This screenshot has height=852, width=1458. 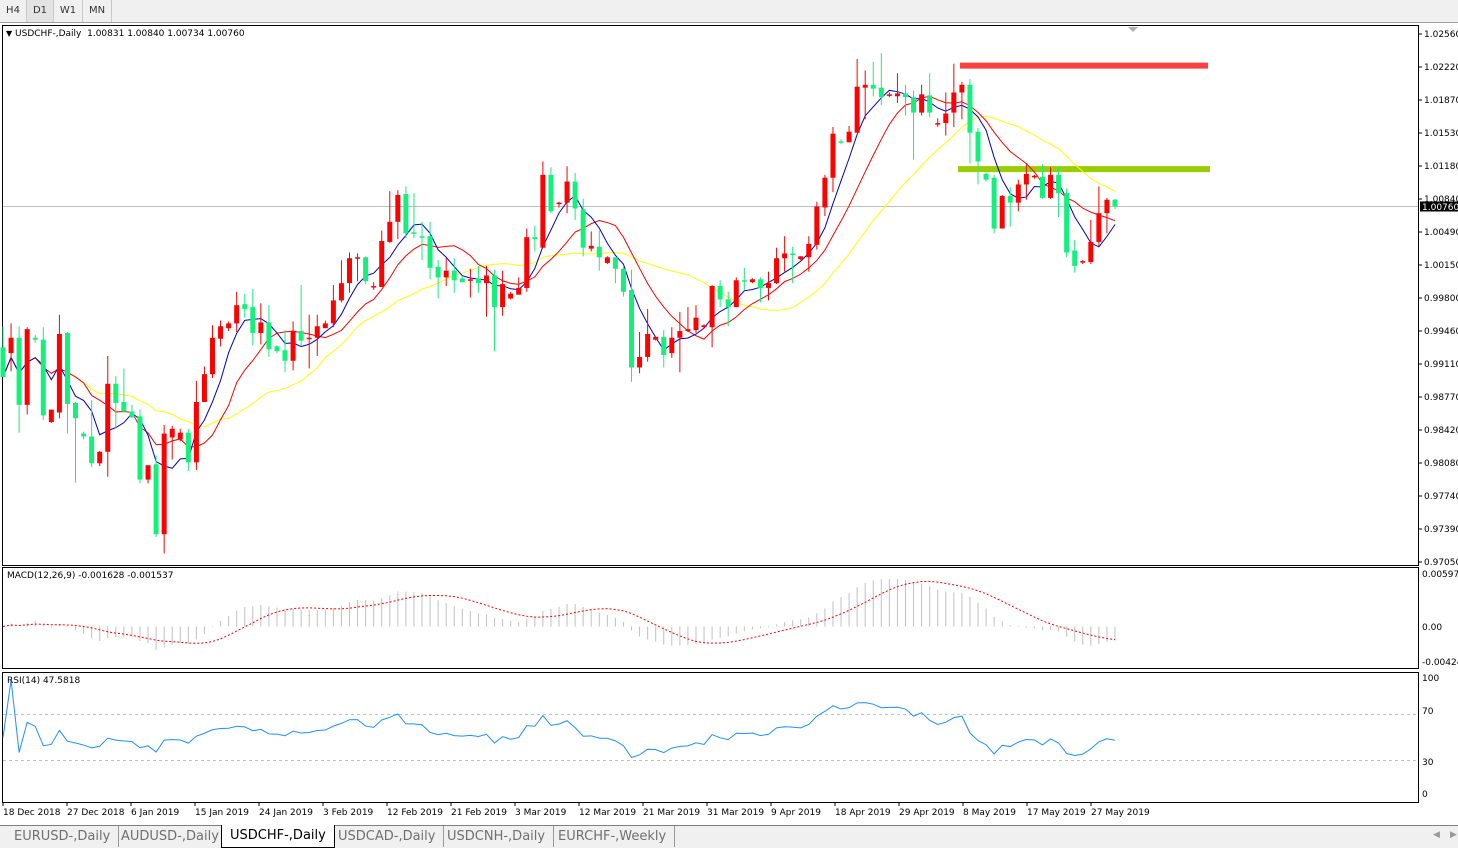 What do you see at coordinates (1441, 266) in the screenshot?
I see `price-tick-label: 1.00150` at bounding box center [1441, 266].